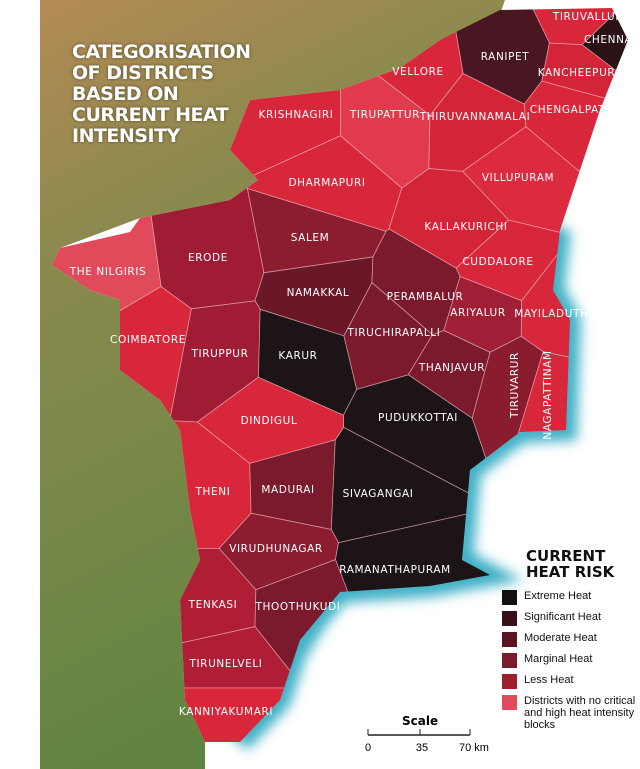  What do you see at coordinates (451, 368) in the screenshot?
I see `district-label: THANJAVUR` at bounding box center [451, 368].